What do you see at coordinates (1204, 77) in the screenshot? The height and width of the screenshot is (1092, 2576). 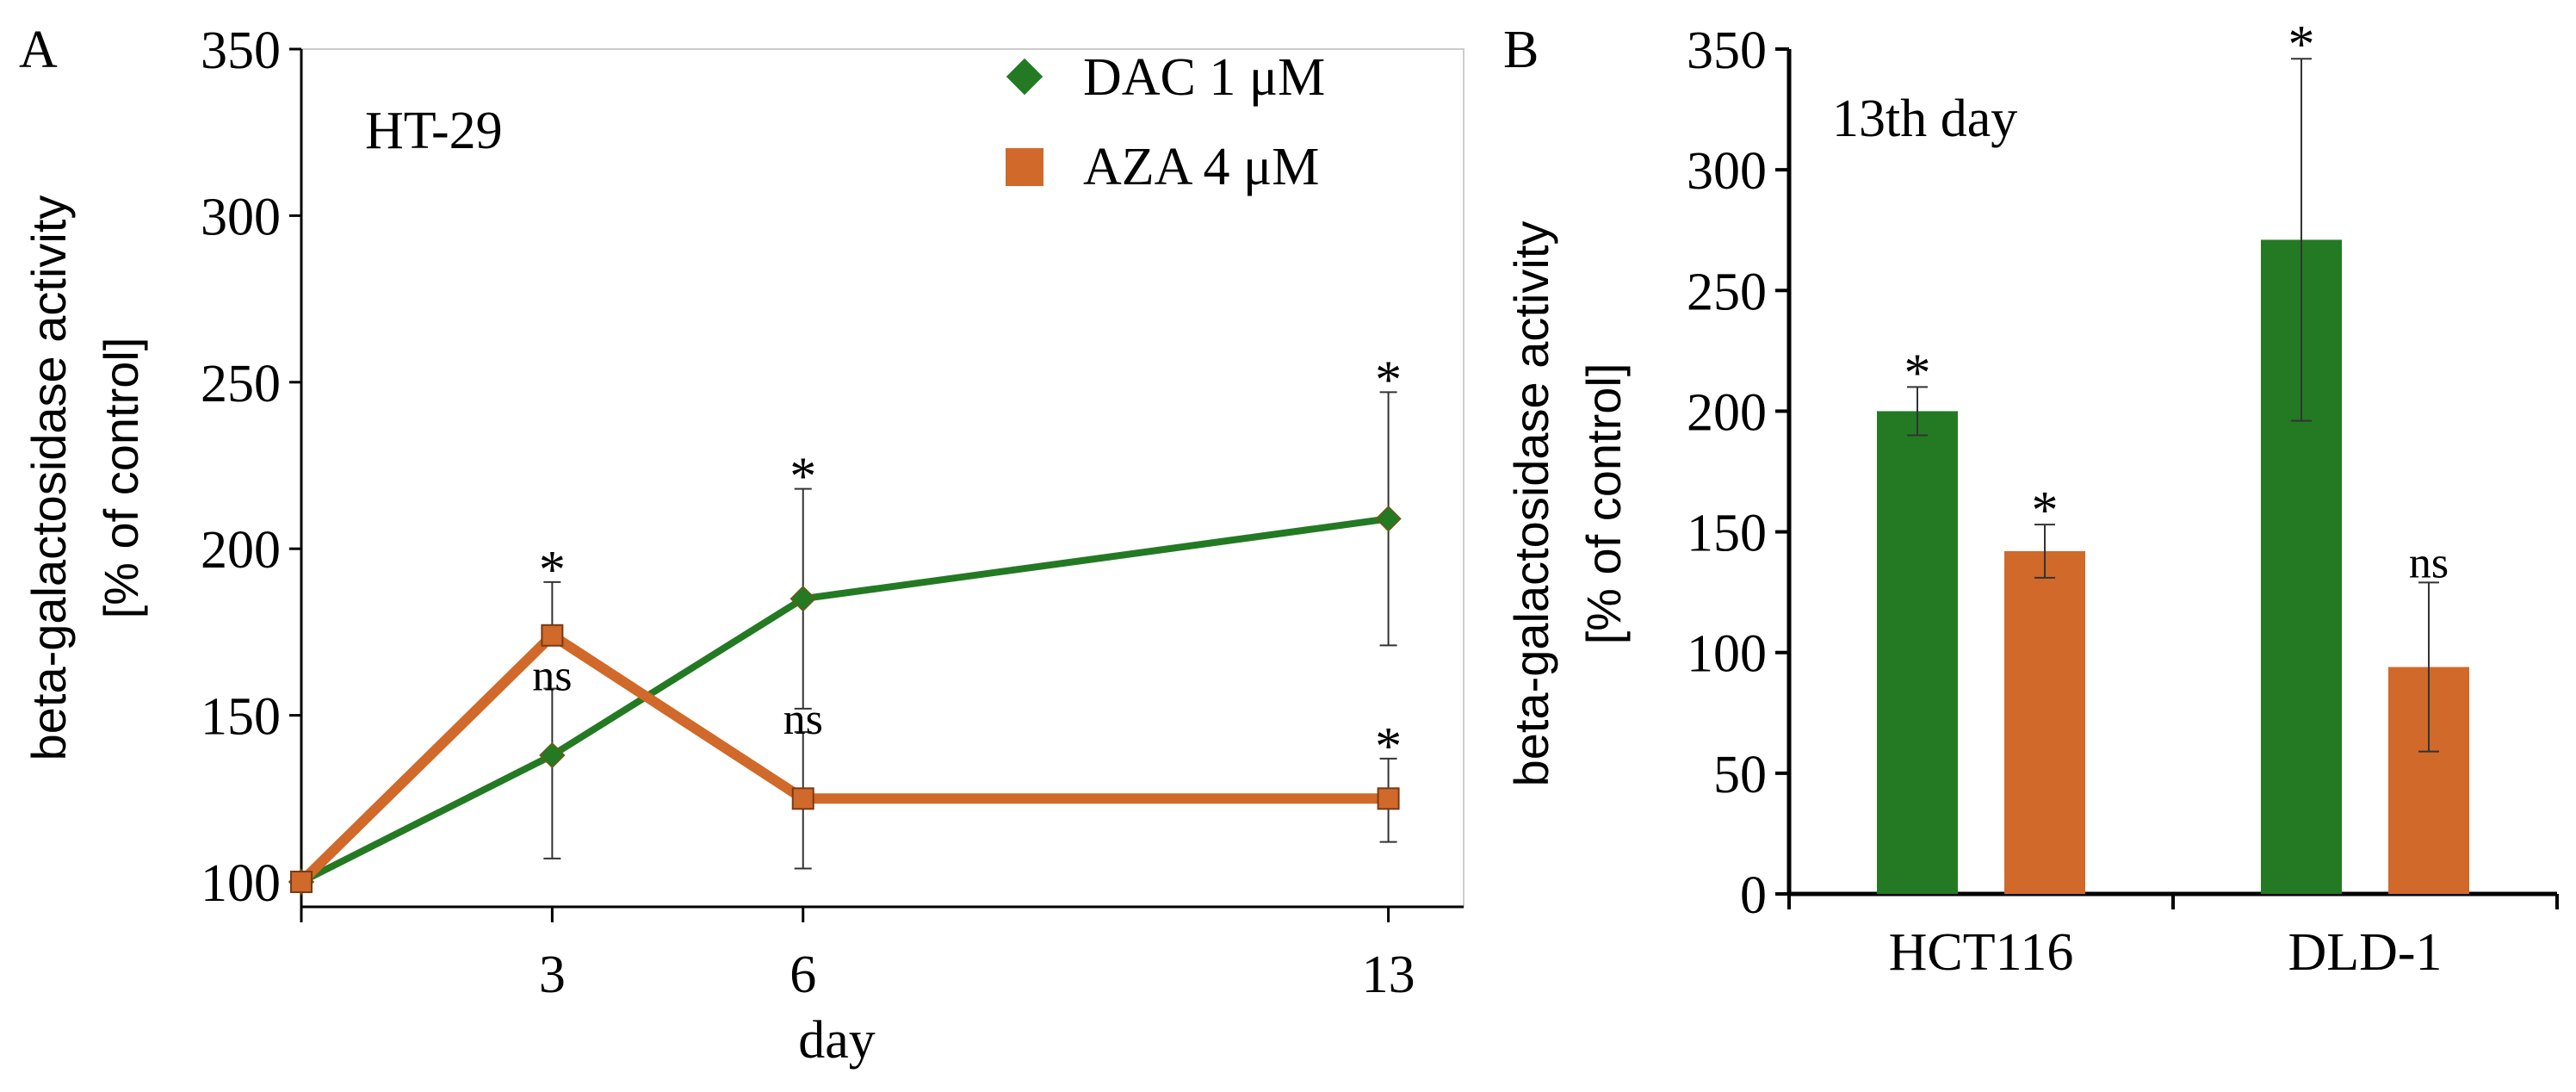 I see `legend-dac-label: DAC 1 μM` at bounding box center [1204, 77].